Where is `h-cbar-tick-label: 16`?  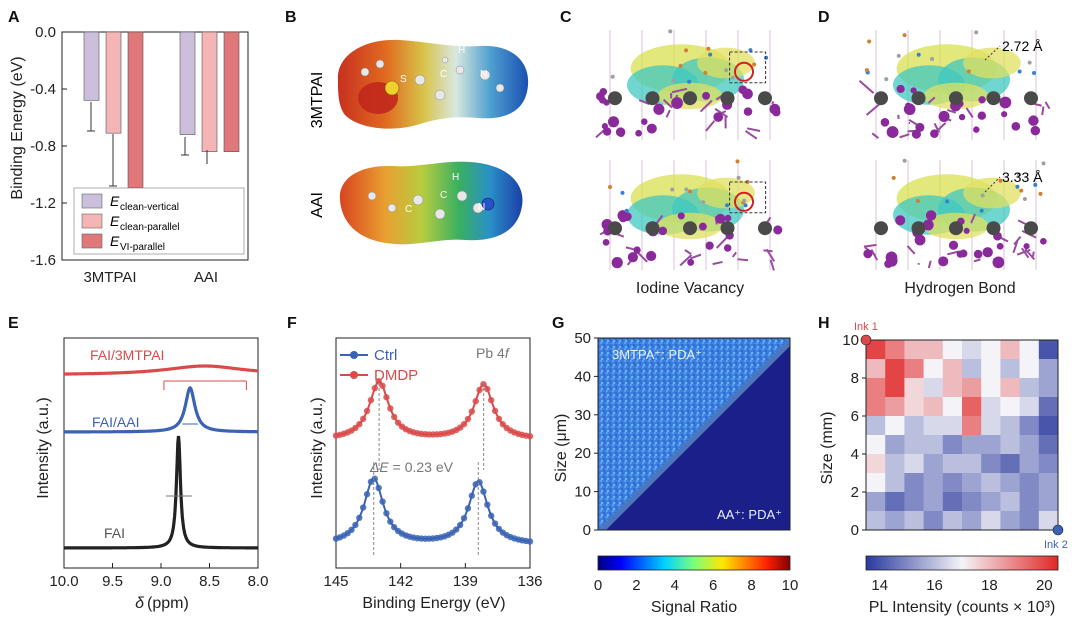 h-cbar-tick-label: 16 is located at coordinates (934, 585).